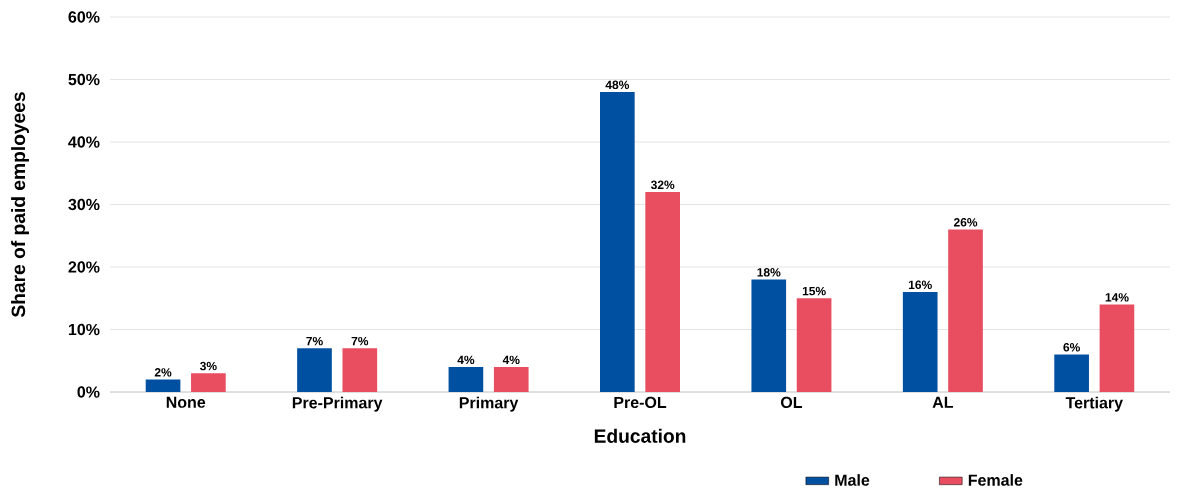 The height and width of the screenshot is (494, 1182). I want to click on y-tick-label: 50%, so click(84, 79).